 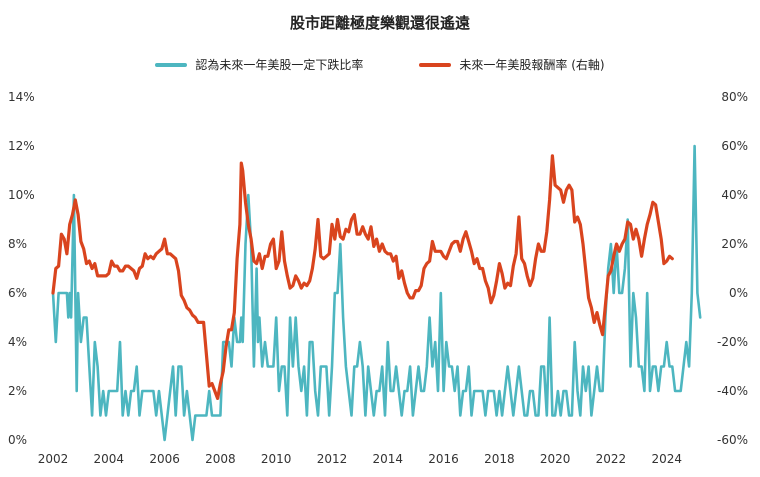 What do you see at coordinates (379, 23) in the screenshot?
I see `chart-title: 股市距離極度樂觀還很遙遠` at bounding box center [379, 23].